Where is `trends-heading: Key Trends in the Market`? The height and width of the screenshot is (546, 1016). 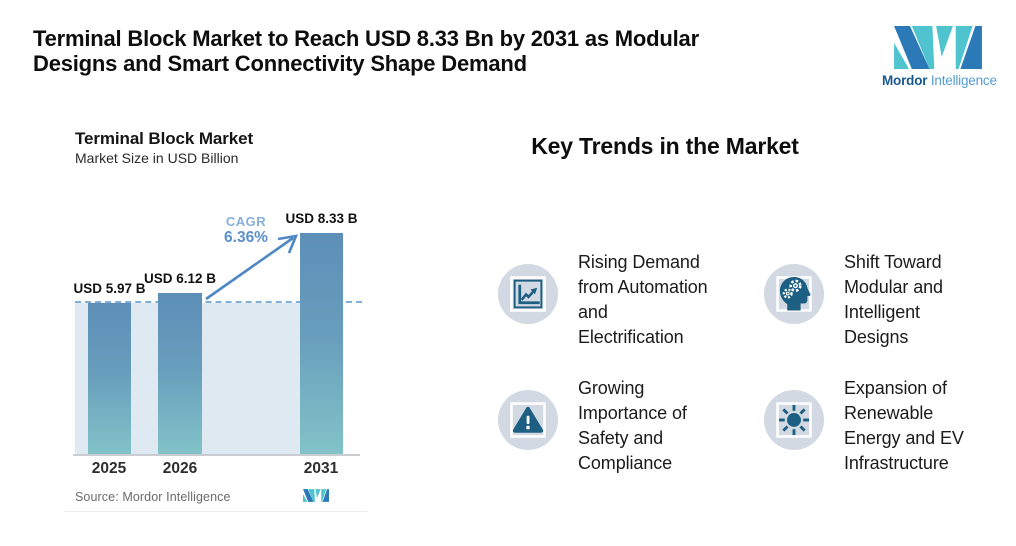 trends-heading: Key Trends in the Market is located at coordinates (665, 146).